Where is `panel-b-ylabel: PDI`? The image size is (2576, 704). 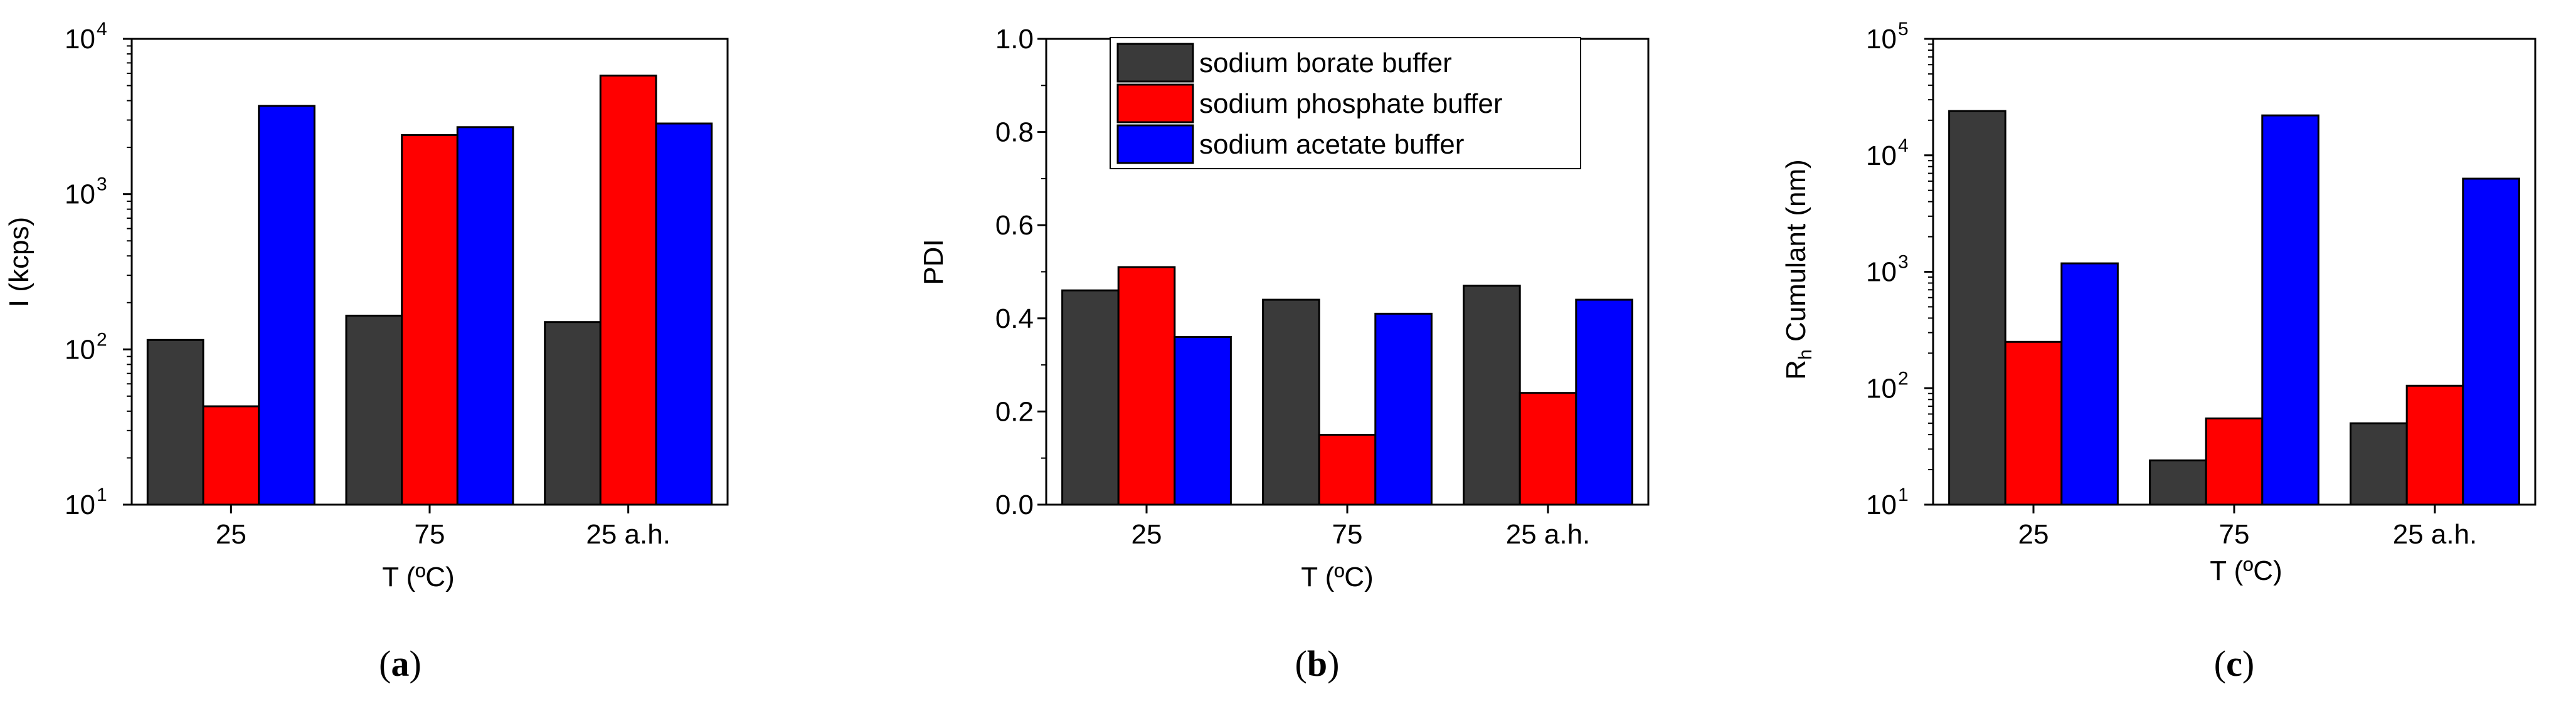
panel-b-ylabel: PDI is located at coordinates (933, 262).